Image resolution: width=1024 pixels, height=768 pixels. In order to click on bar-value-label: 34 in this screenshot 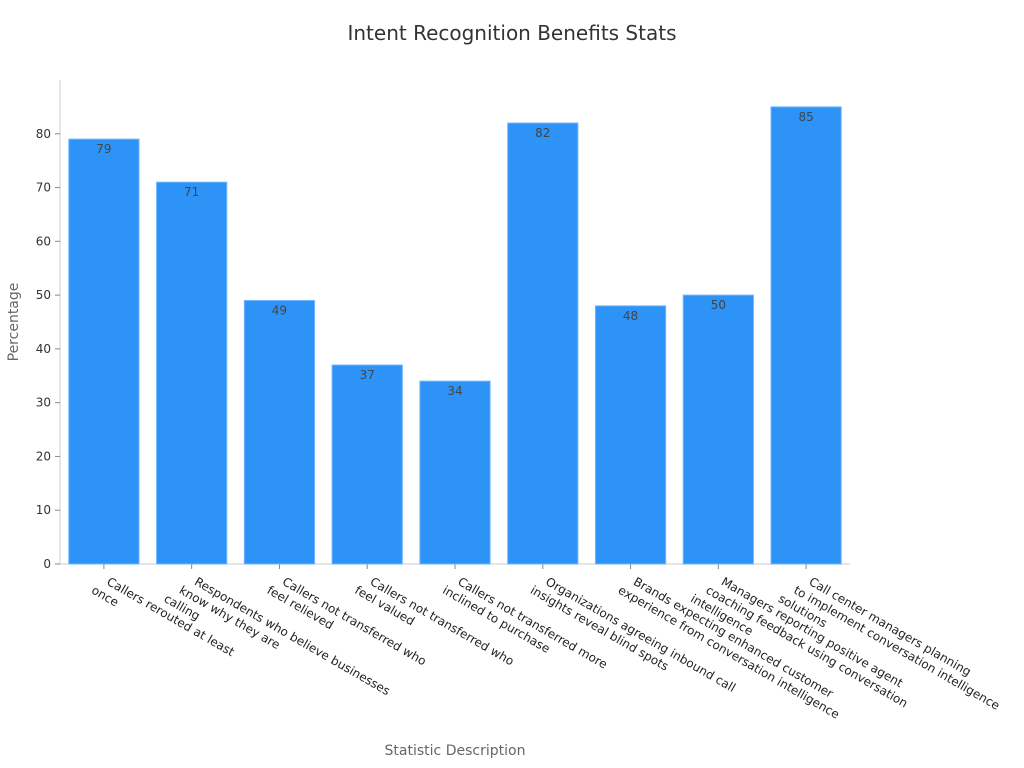, I will do `click(454, 391)`.